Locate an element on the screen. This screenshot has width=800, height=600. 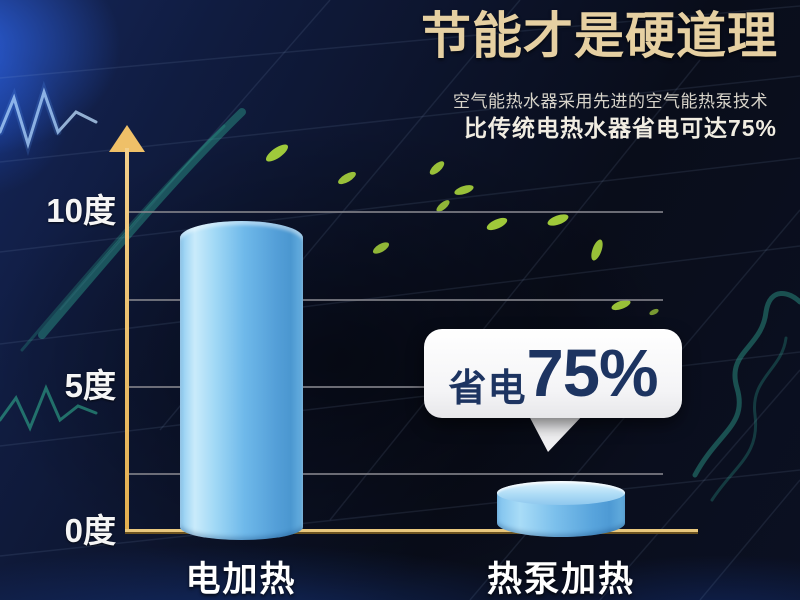
y-tick-10: 10度 is located at coordinates (81, 210).